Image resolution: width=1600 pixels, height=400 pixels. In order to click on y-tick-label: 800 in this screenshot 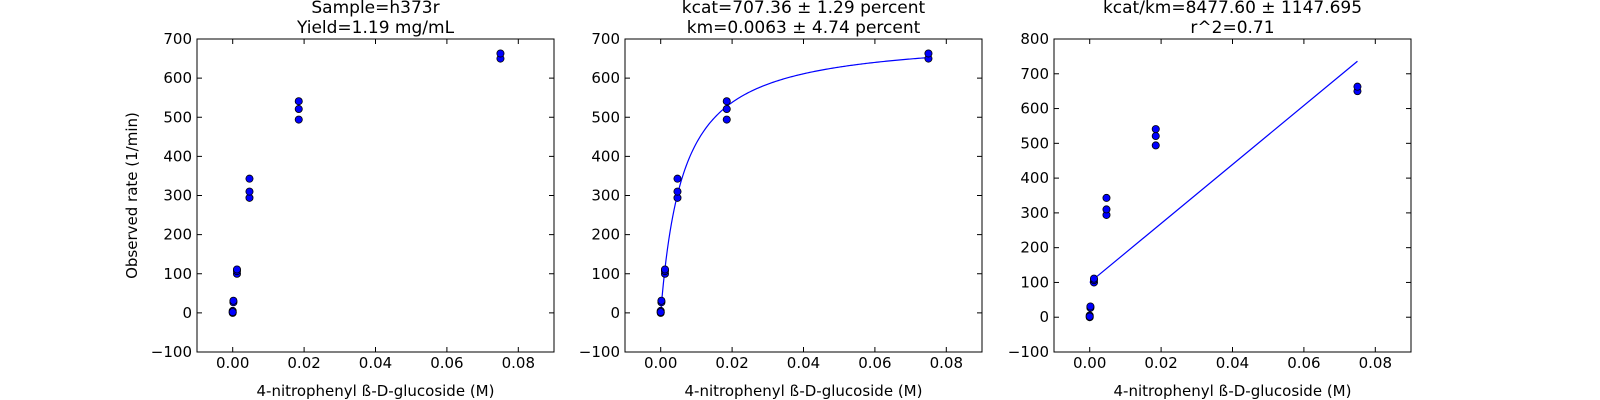, I will do `click(1034, 39)`.